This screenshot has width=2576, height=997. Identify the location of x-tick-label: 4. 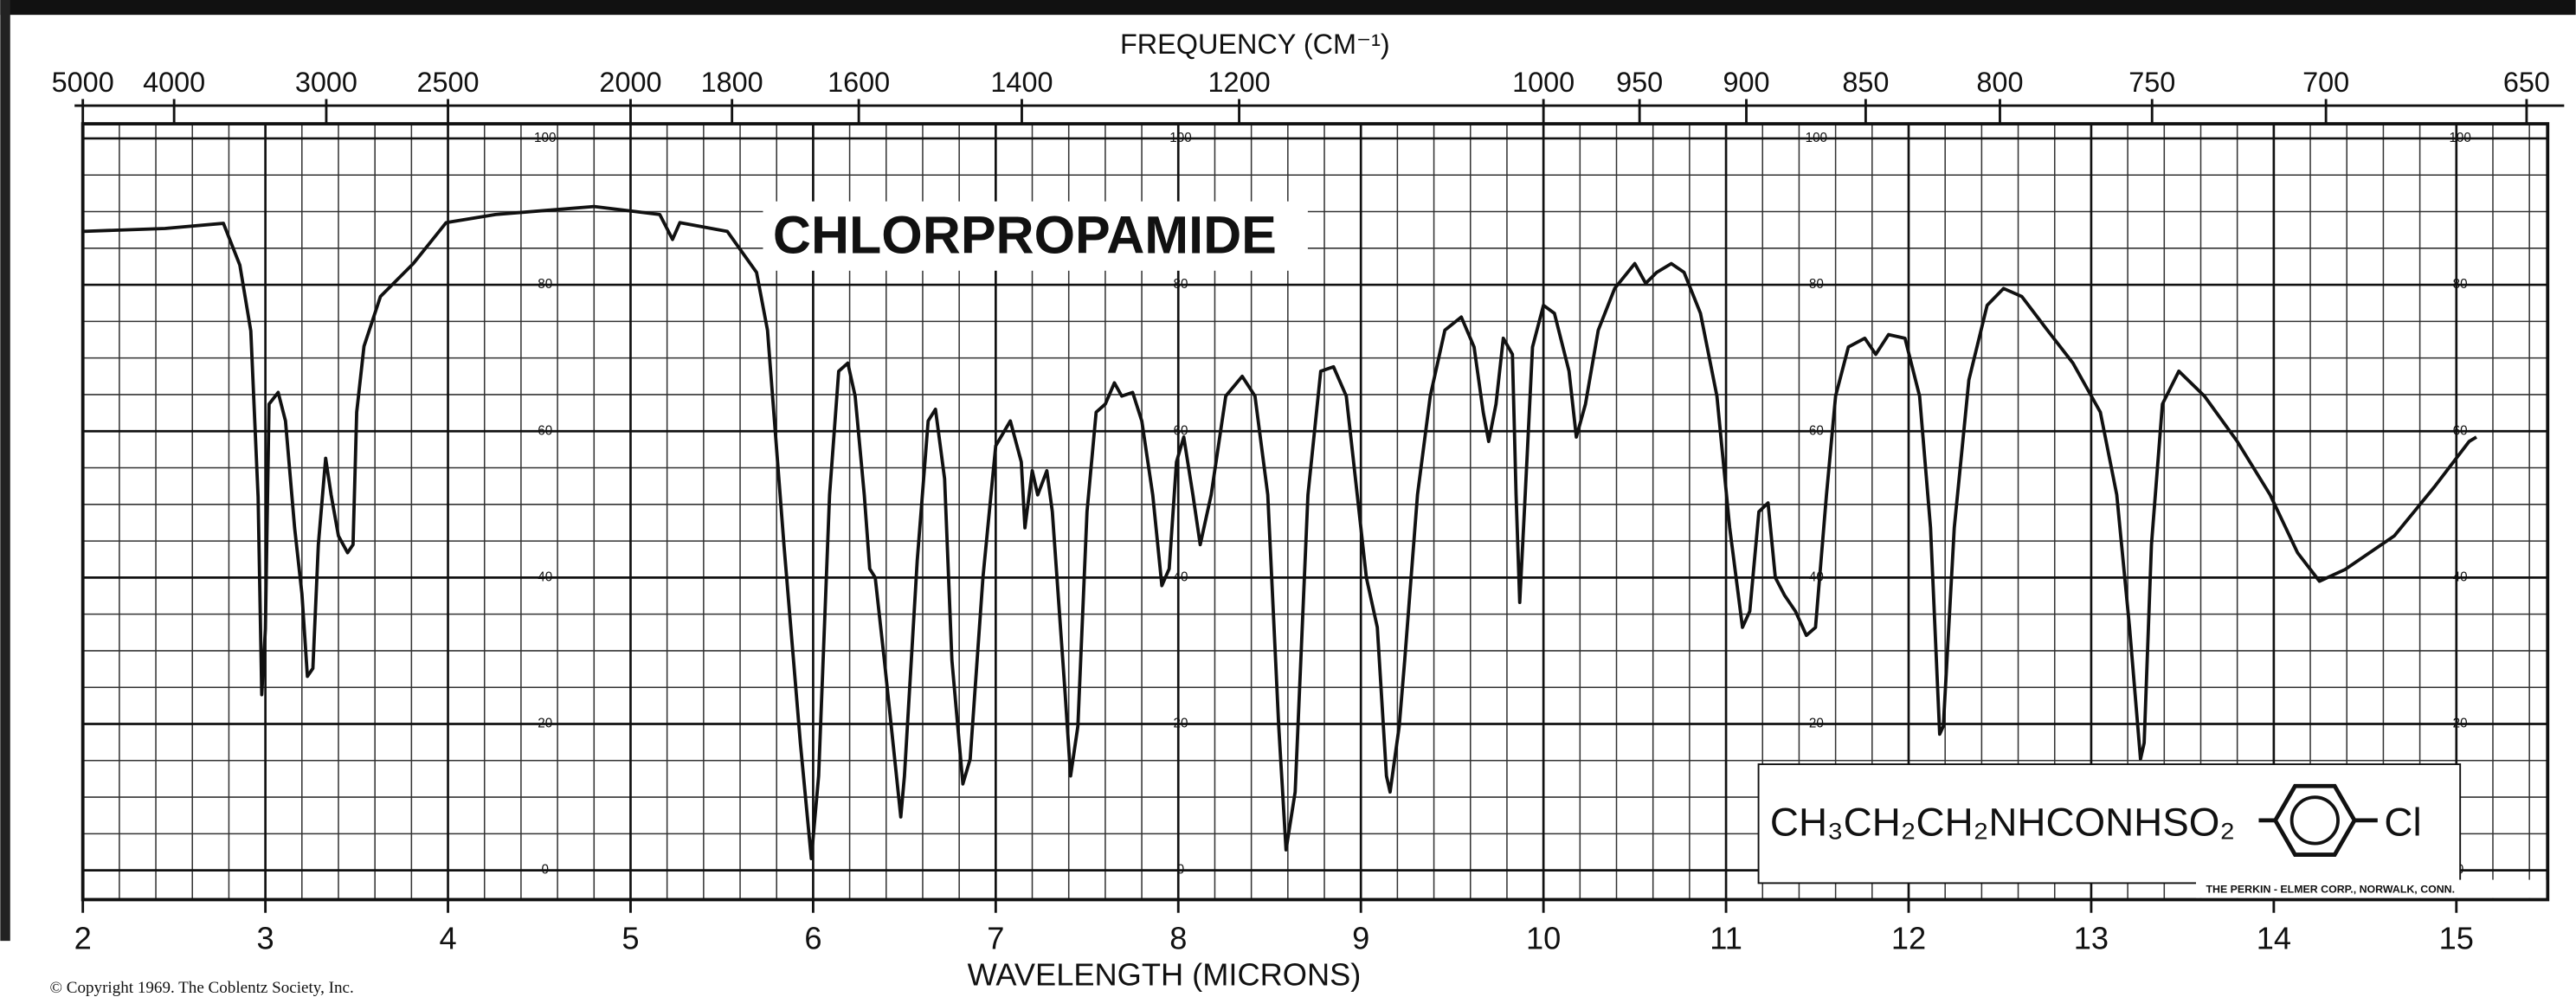
(447, 938).